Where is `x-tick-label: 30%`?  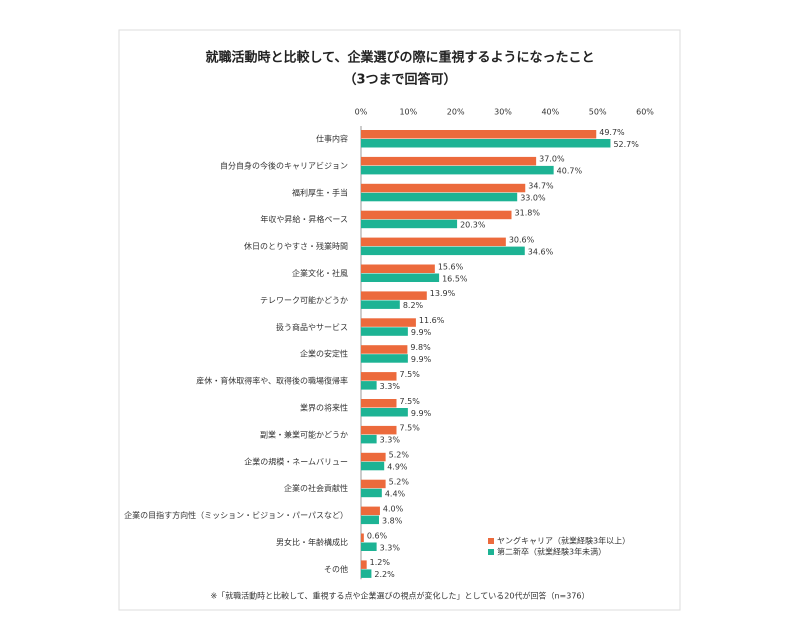
x-tick-label: 30% is located at coordinates (503, 112).